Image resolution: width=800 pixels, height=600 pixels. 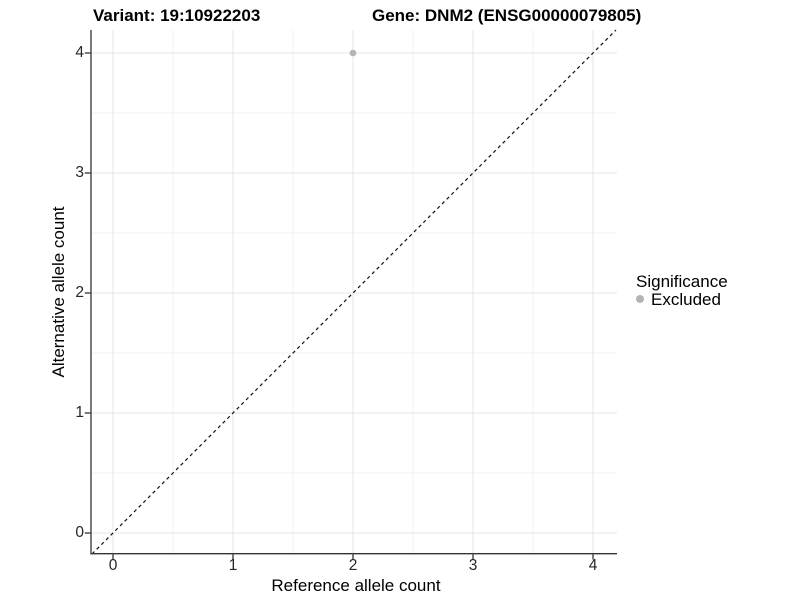 What do you see at coordinates (233, 565) in the screenshot?
I see `x-tick-label-1: 1` at bounding box center [233, 565].